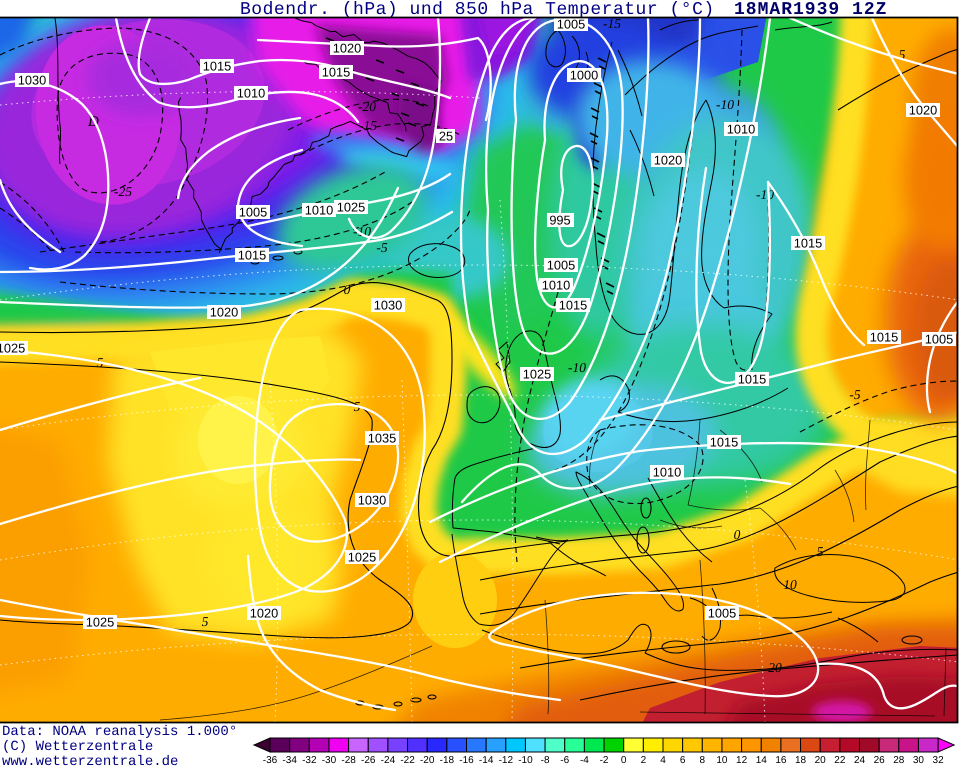  Describe the element at coordinates (880, 760) in the screenshot. I see `svg-text: 26` at that location.